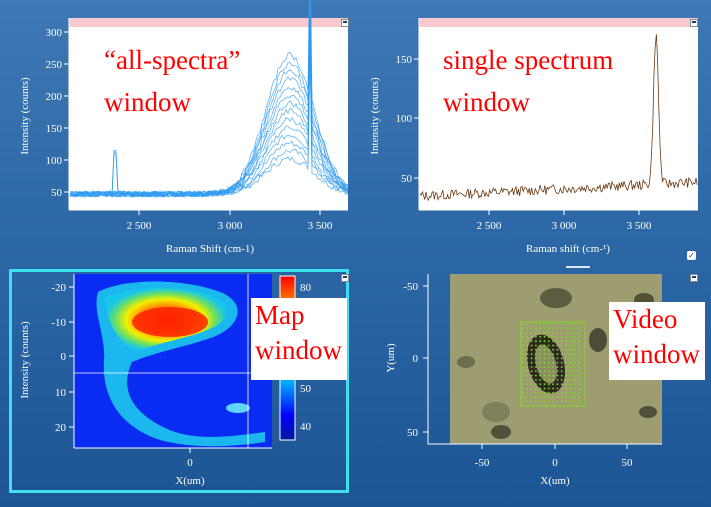 The width and height of the screenshot is (711, 507). Describe the element at coordinates (645, 319) in the screenshot. I see `window-caption-line1: Video` at that location.